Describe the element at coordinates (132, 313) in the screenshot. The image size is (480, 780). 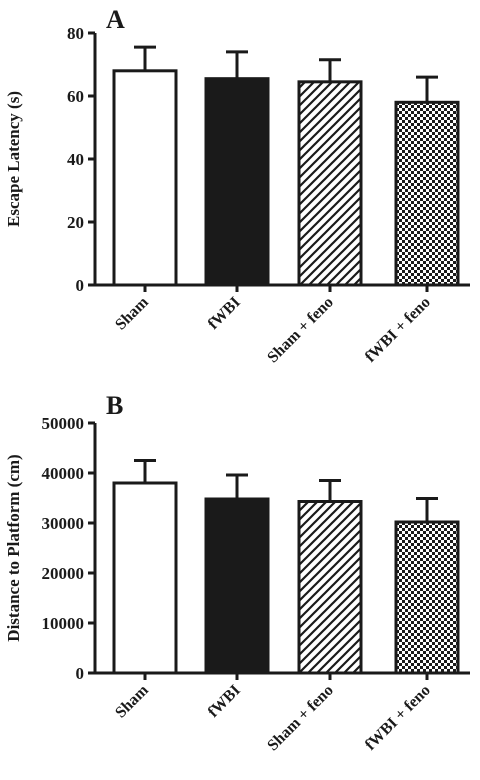
I see `x-tick-label-a-0: Sham` at that location.